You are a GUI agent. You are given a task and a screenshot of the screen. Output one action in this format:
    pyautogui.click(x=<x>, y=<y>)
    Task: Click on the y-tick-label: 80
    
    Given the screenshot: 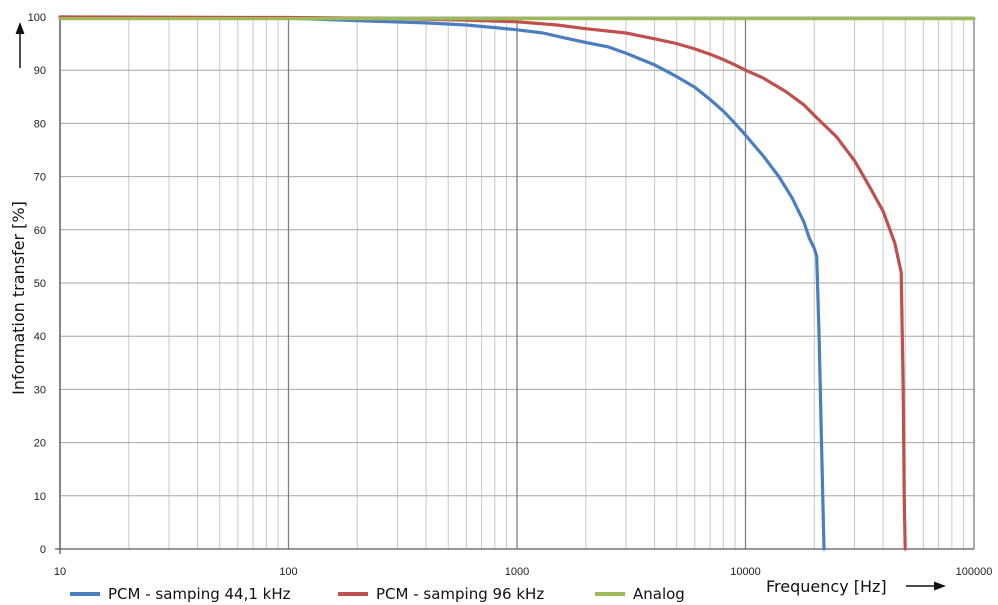 What is the action you would take?
    pyautogui.click(x=40, y=124)
    